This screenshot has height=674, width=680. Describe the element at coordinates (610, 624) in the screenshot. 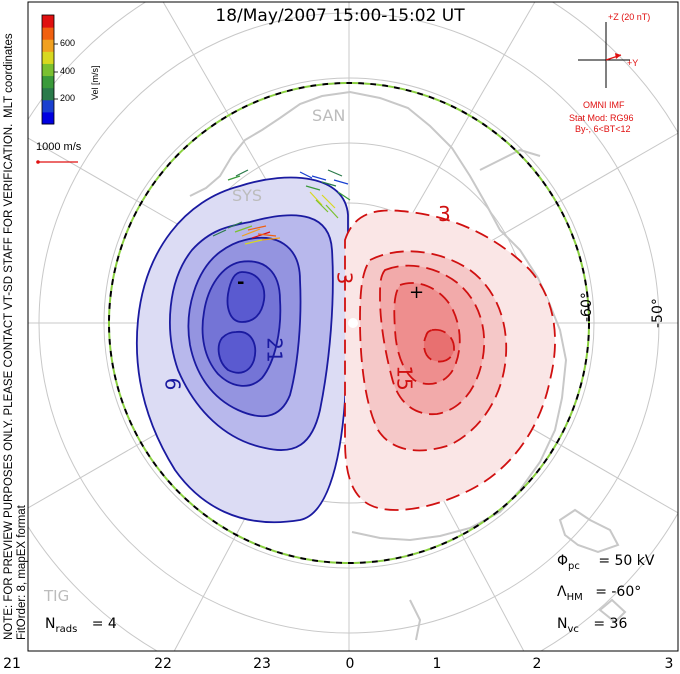

I see `n-vc-value: = 36` at that location.